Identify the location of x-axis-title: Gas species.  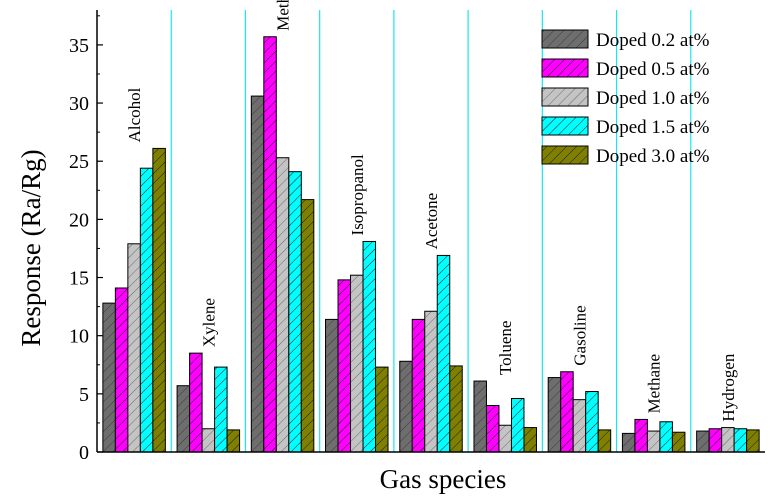
(443, 479).